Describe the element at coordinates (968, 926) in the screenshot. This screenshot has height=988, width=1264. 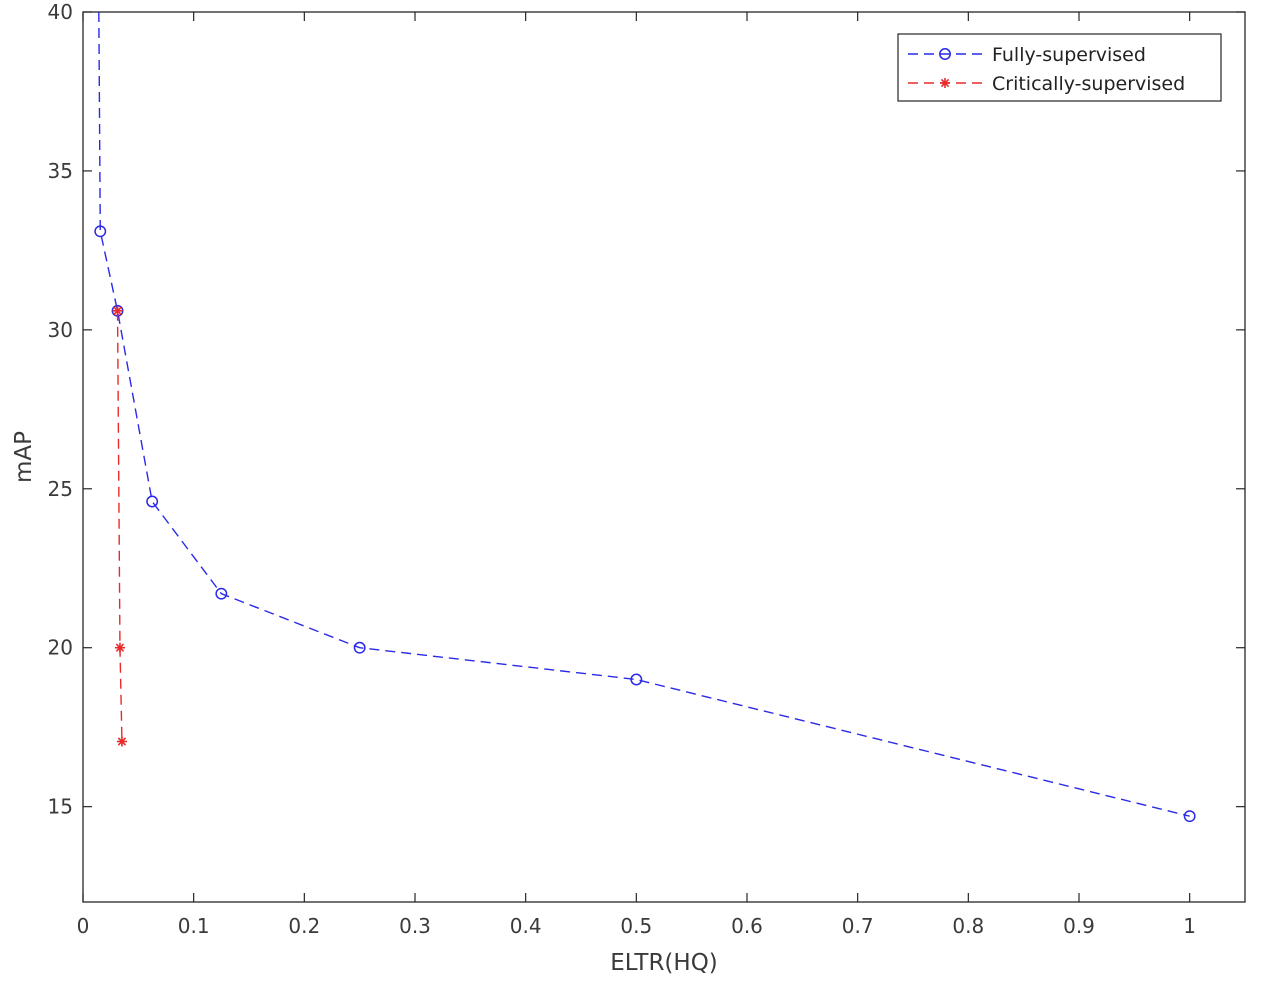
I see `x-tick-label: 0.8` at that location.